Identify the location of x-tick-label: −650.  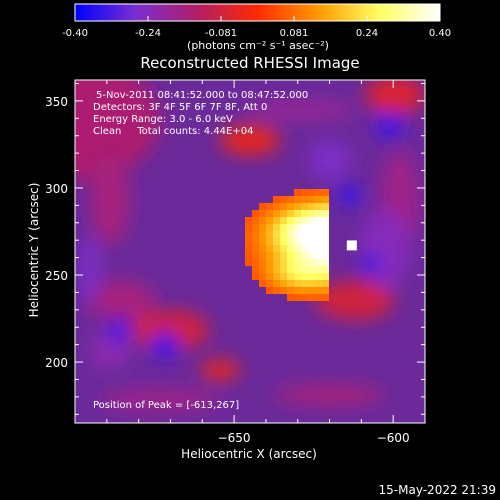
(234, 438).